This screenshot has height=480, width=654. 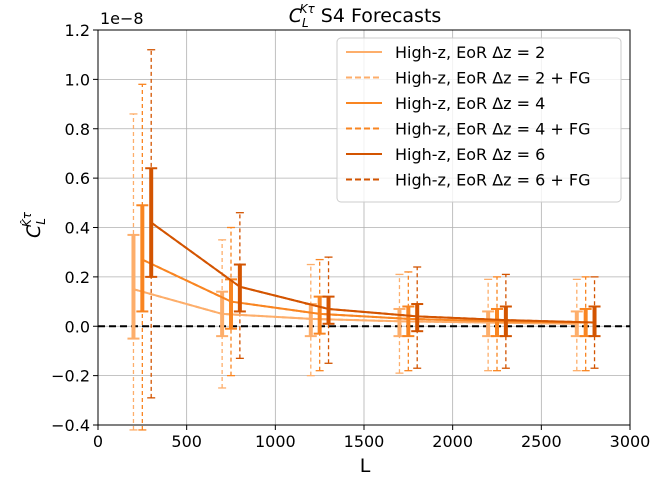 I want to click on svg-text: CLK̂τ, so click(x=34, y=224).